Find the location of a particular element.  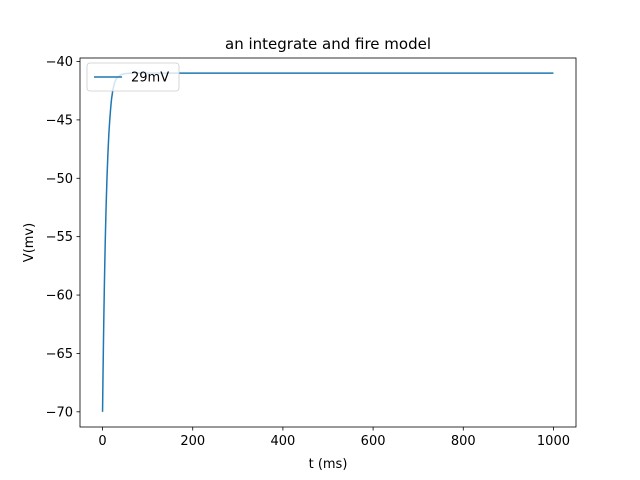

y-tick-label: −45 is located at coordinates (59, 120).